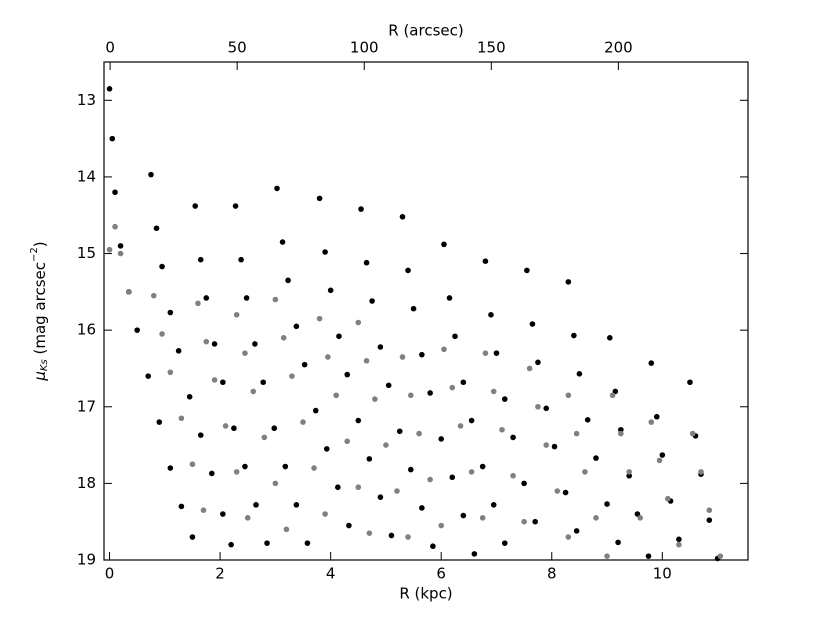 The image size is (830, 627). What do you see at coordinates (364, 48) in the screenshot?
I see `x2-tick-label: 100` at bounding box center [364, 48].